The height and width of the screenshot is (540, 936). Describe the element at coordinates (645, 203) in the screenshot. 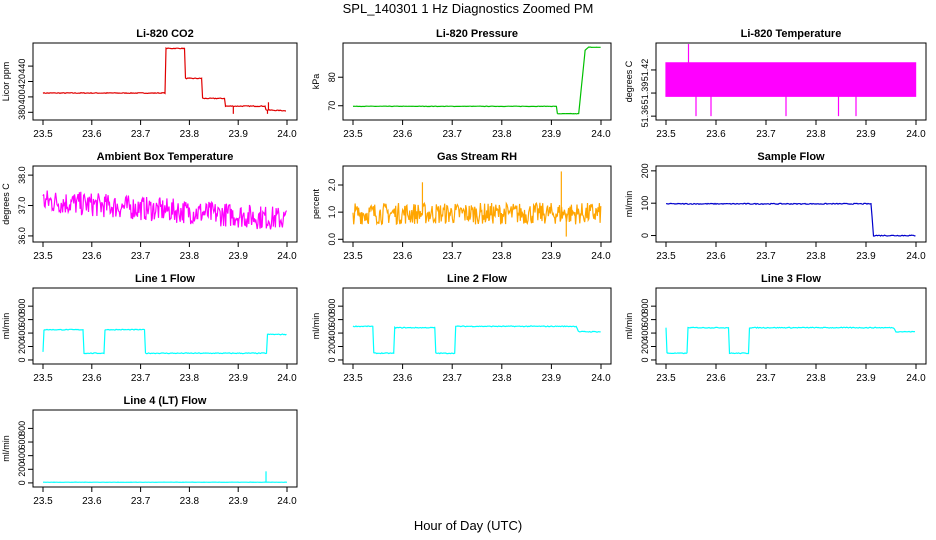

I see `y-tick-label: 100` at that location.